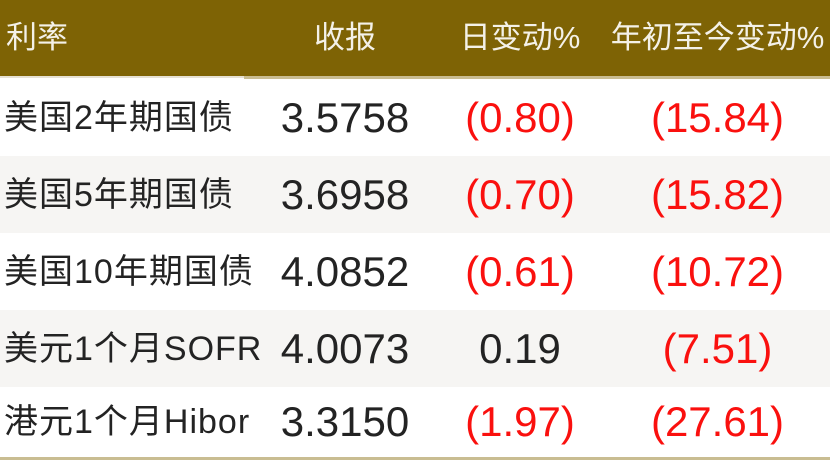  What do you see at coordinates (520, 37) in the screenshot?
I see `column-header-daily-change: 日变动%` at bounding box center [520, 37].